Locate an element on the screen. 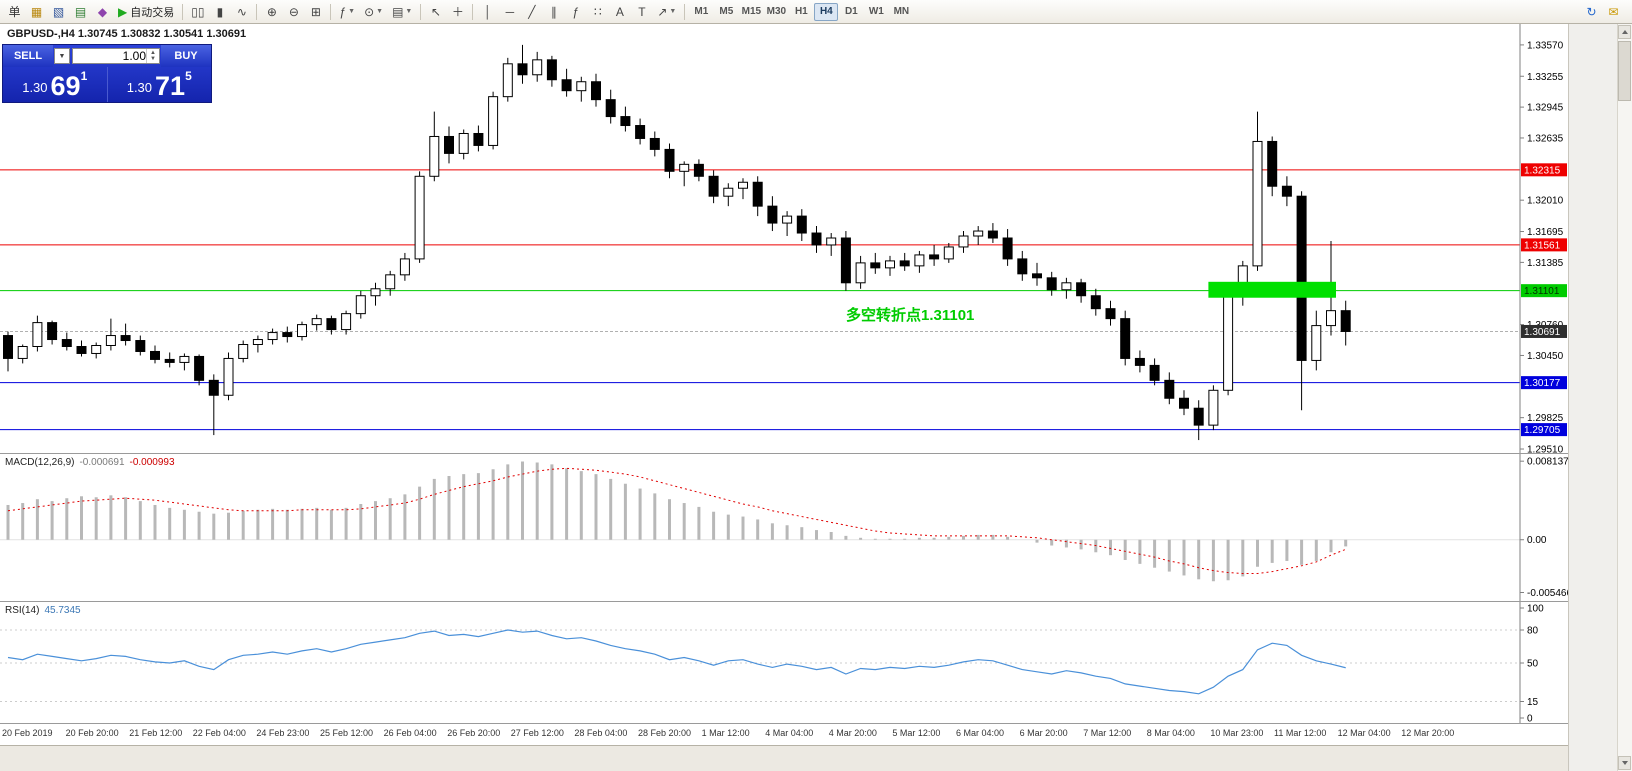  timeframe-h4-button: H4 is located at coordinates (826, 11).